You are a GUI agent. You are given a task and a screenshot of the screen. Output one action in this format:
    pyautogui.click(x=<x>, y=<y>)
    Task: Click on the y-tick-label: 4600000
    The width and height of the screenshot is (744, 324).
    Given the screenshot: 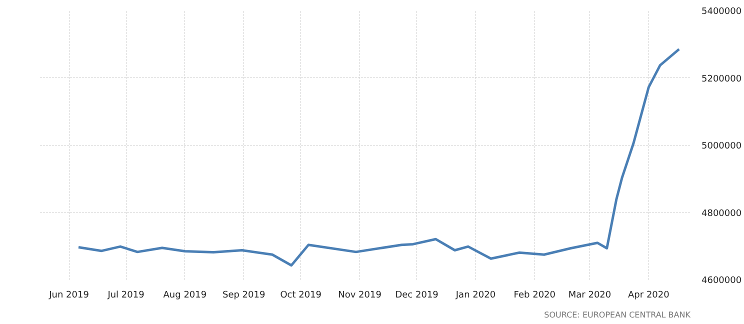 What is the action you would take?
    pyautogui.click(x=722, y=281)
    